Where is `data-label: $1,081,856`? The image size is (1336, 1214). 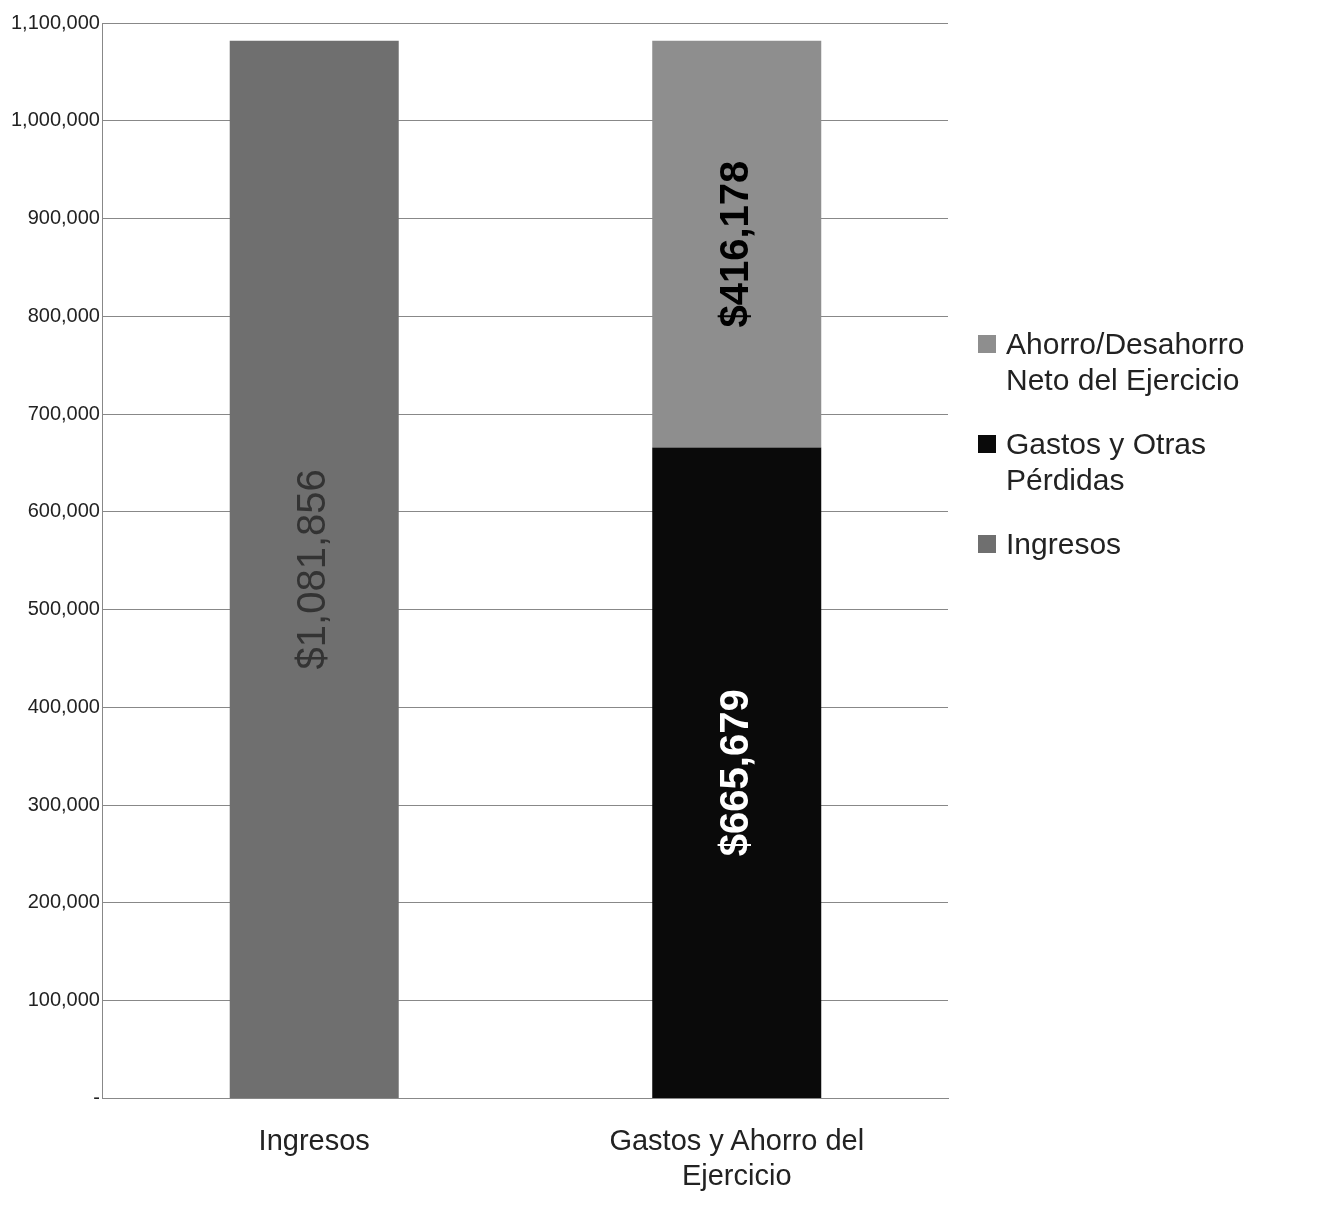
data-label: $1,081,856 is located at coordinates (311, 569).